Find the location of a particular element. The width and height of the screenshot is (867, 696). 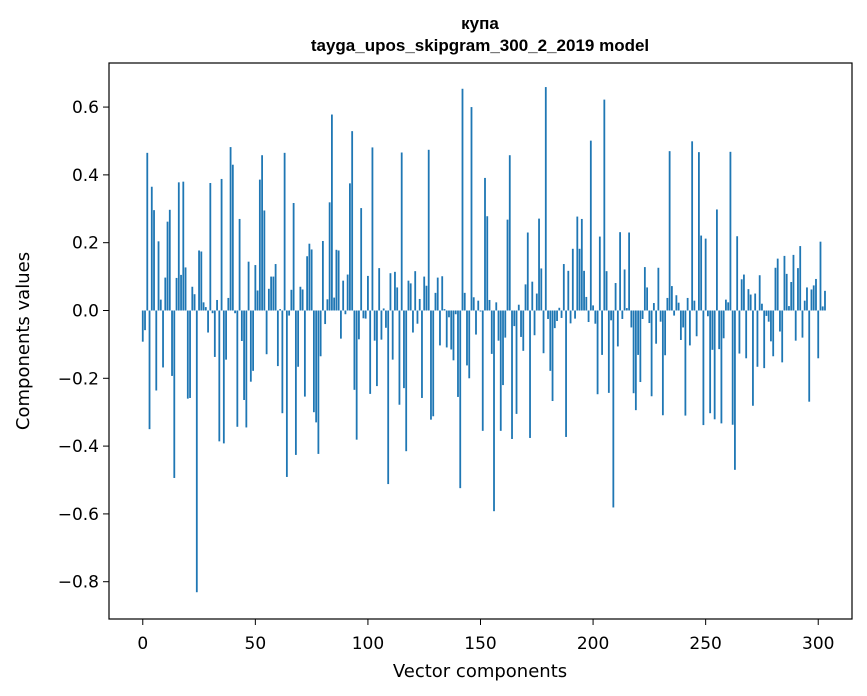

x-axis-ticks: 0 50 100 150 200 250 300 is located at coordinates (485, 636).